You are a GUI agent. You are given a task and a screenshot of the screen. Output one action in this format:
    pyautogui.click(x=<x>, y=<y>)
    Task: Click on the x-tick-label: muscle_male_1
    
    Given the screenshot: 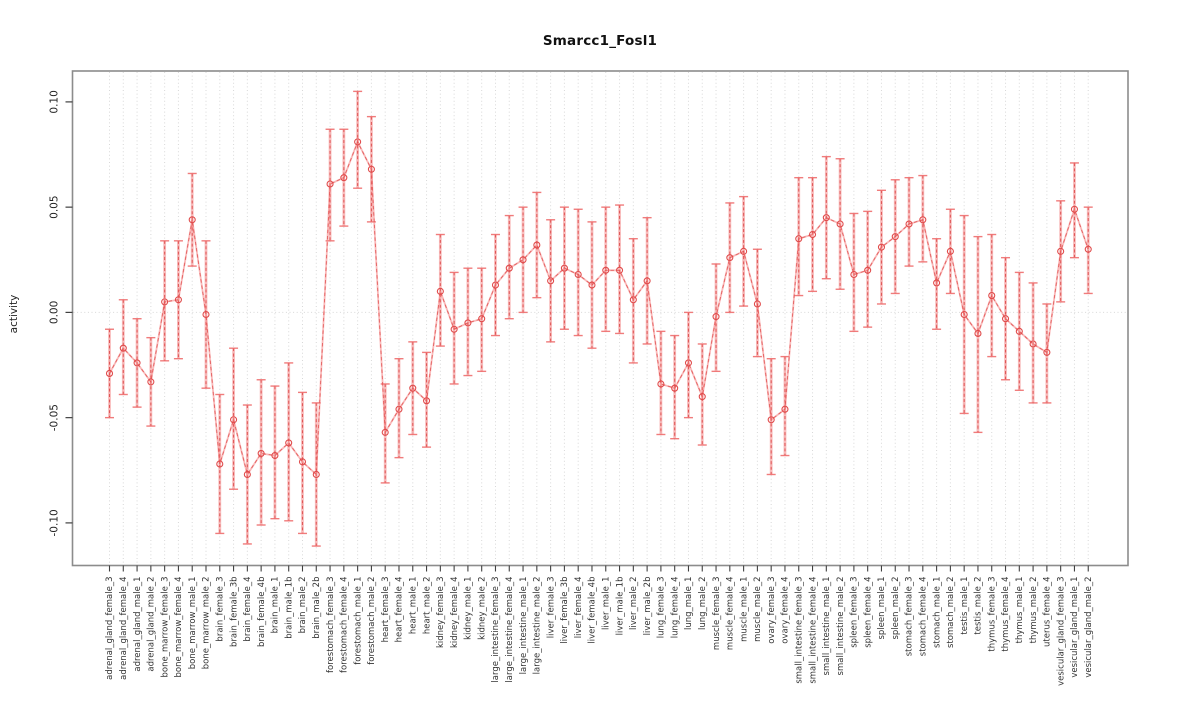 What is the action you would take?
    pyautogui.click(x=744, y=609)
    